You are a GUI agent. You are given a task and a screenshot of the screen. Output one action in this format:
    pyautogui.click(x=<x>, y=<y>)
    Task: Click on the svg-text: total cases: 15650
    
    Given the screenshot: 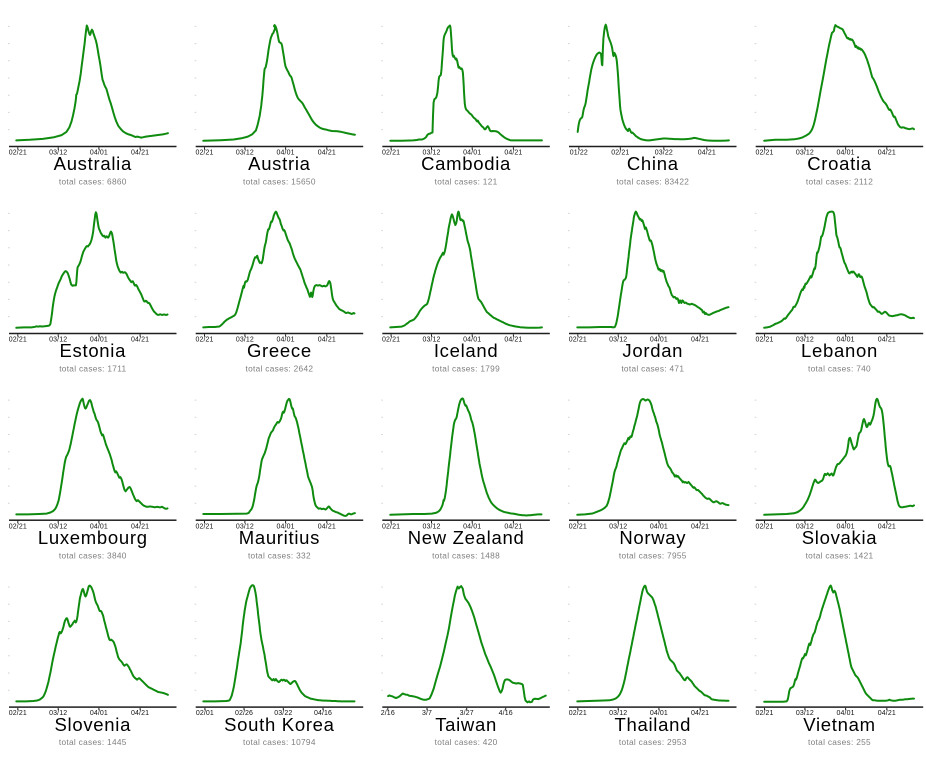 What is the action you would take?
    pyautogui.click(x=279, y=182)
    